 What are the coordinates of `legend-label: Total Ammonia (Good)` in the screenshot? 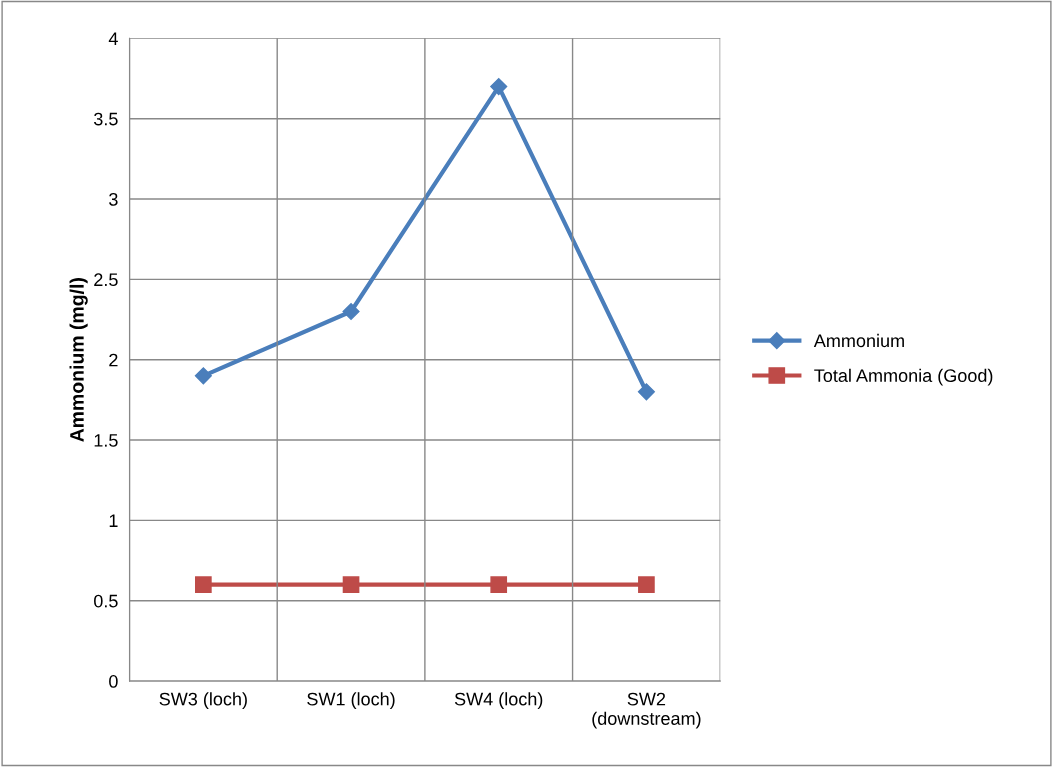 It's located at (903, 377).